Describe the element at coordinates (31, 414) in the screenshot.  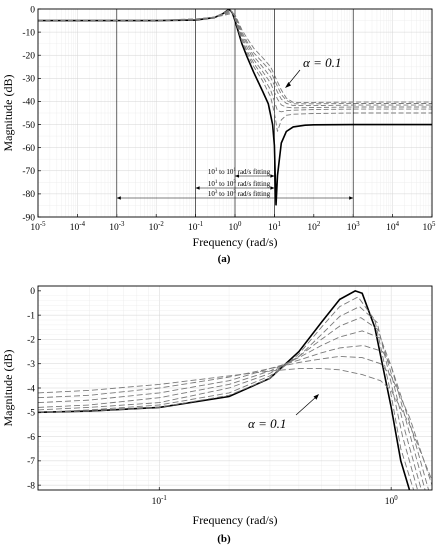
I see `b-y-tick-label: -5` at that location.